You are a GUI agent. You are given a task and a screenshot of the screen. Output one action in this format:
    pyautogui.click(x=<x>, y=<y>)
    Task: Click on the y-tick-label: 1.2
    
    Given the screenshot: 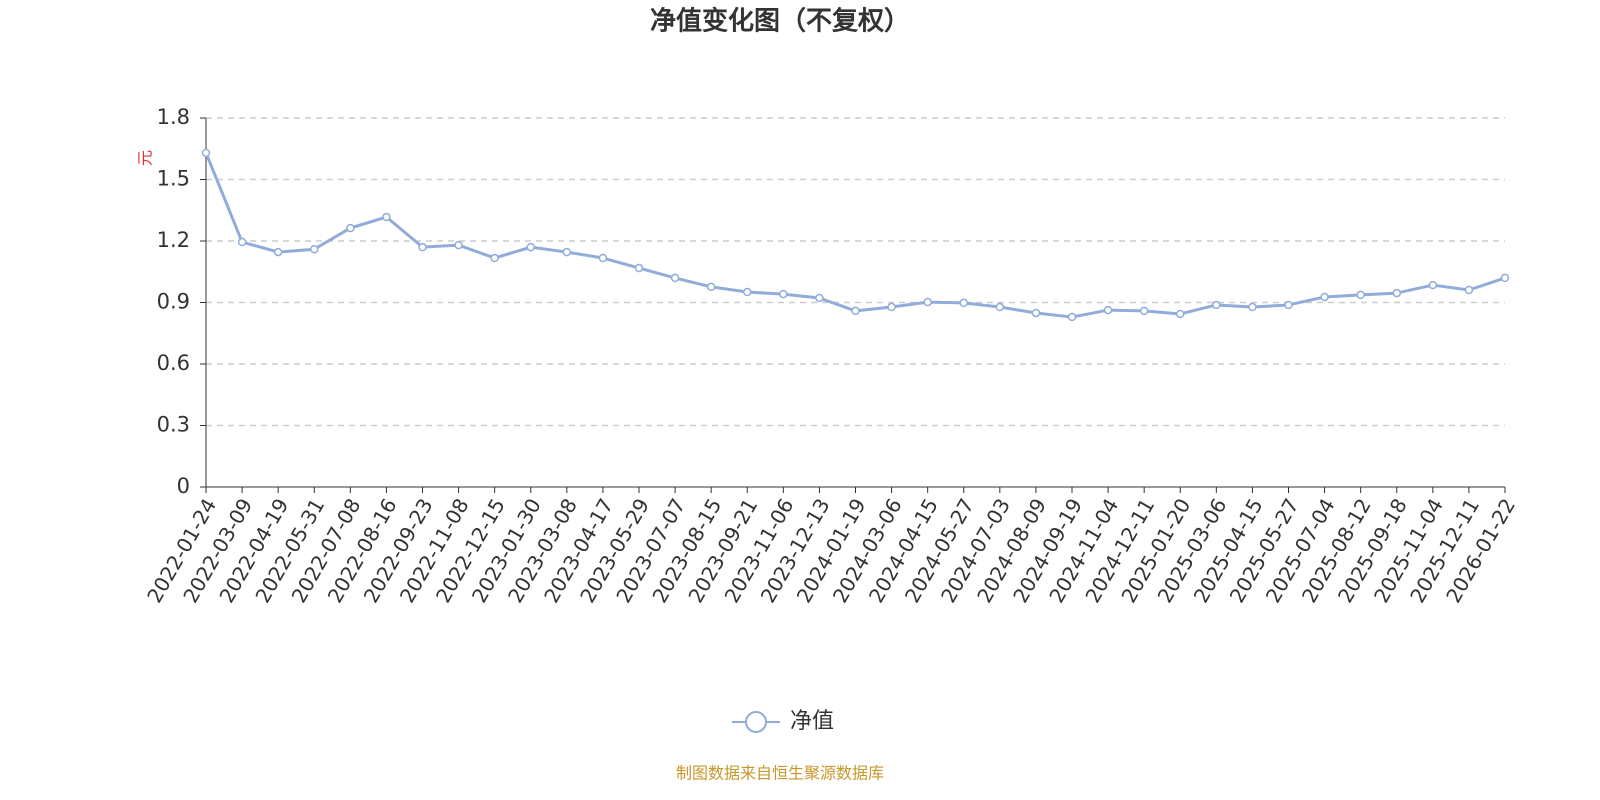 What is the action you would take?
    pyautogui.click(x=173, y=240)
    